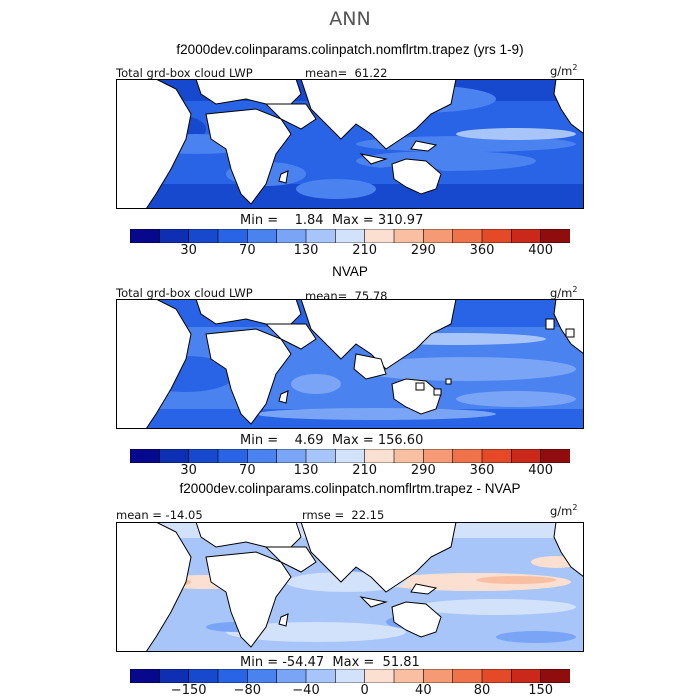 The height and width of the screenshot is (700, 700). What do you see at coordinates (159, 515) in the screenshot?
I see `panel-3-mean-label: mean = -14.05` at bounding box center [159, 515].